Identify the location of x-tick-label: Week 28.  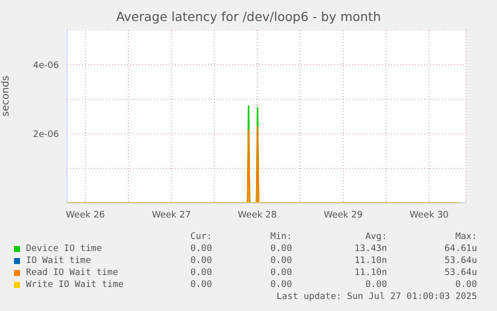
(258, 215).